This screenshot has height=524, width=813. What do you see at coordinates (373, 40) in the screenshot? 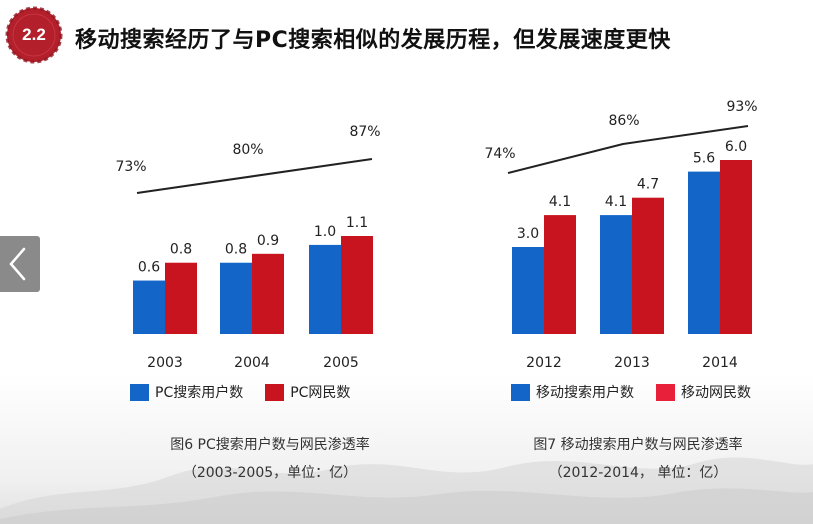
I see `page-title: 移动搜索经历了与PC搜索相似的发展历程，但发展速度更快` at bounding box center [373, 40].